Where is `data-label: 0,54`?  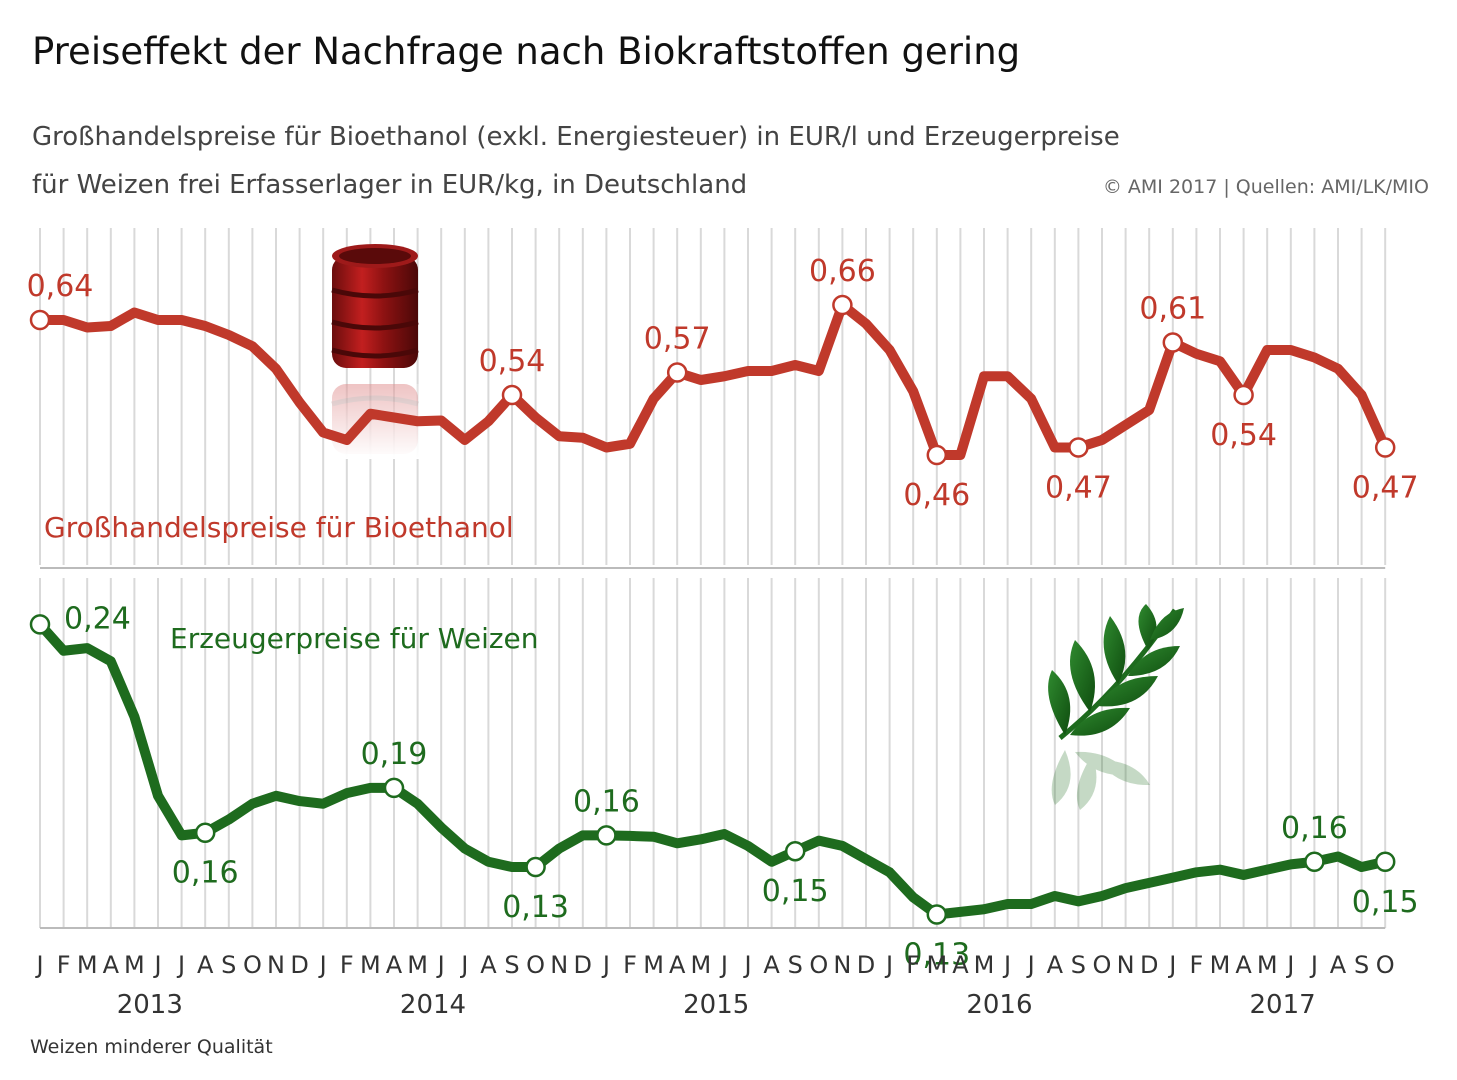 data-label: 0,54 is located at coordinates (1243, 435).